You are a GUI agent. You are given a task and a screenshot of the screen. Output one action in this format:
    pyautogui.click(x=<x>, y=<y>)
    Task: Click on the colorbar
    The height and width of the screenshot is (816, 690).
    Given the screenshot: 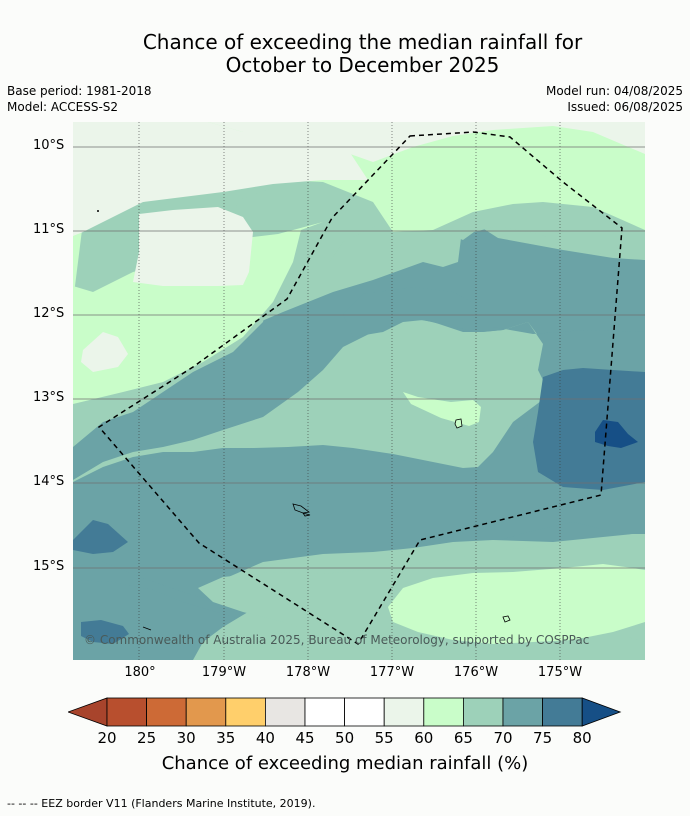 What is the action you would take?
    pyautogui.click(x=344, y=712)
    